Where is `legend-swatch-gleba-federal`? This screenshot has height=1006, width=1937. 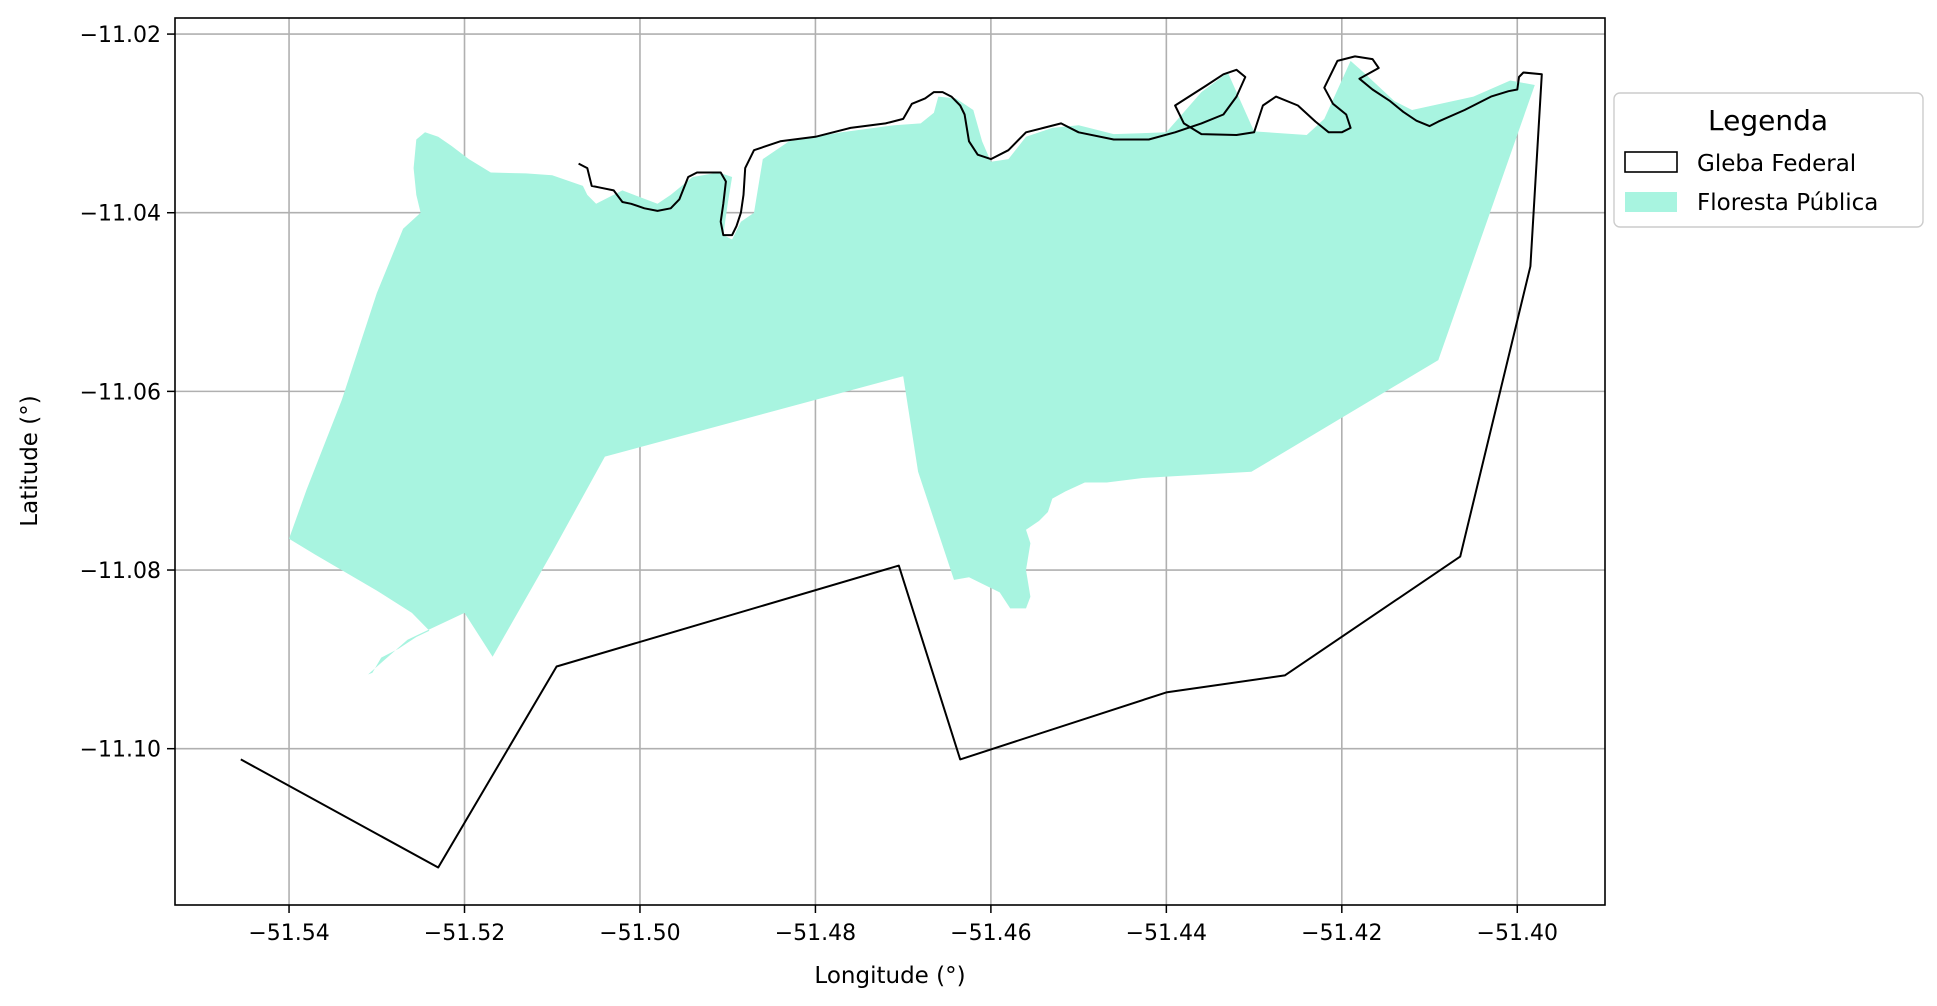 legend-swatch-gleba-federal is located at coordinates (1651, 162).